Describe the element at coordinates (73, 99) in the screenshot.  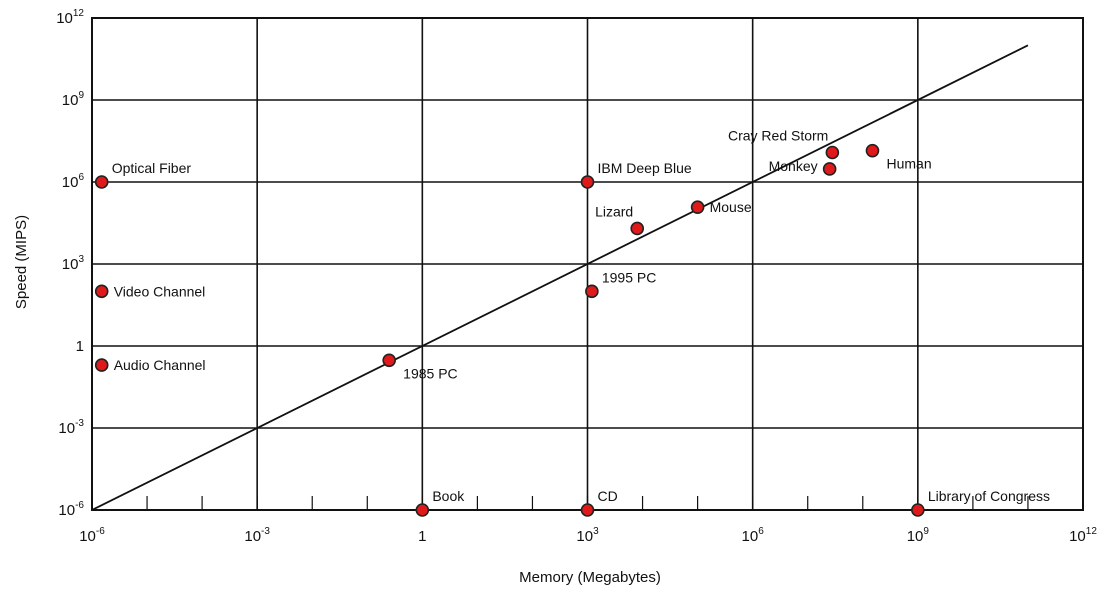
I see `y-tick-label: 10⁹` at that location.